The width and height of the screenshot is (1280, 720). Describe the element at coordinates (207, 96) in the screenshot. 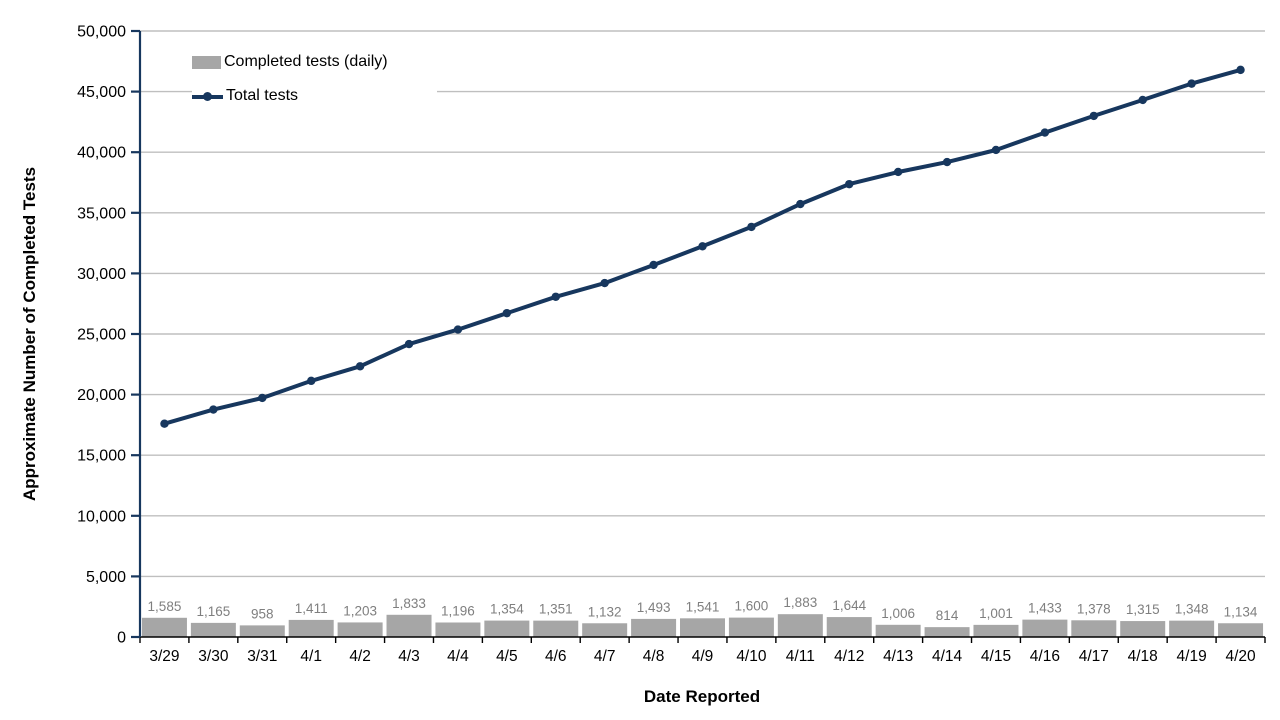

I see `line-swatch-icon` at that location.